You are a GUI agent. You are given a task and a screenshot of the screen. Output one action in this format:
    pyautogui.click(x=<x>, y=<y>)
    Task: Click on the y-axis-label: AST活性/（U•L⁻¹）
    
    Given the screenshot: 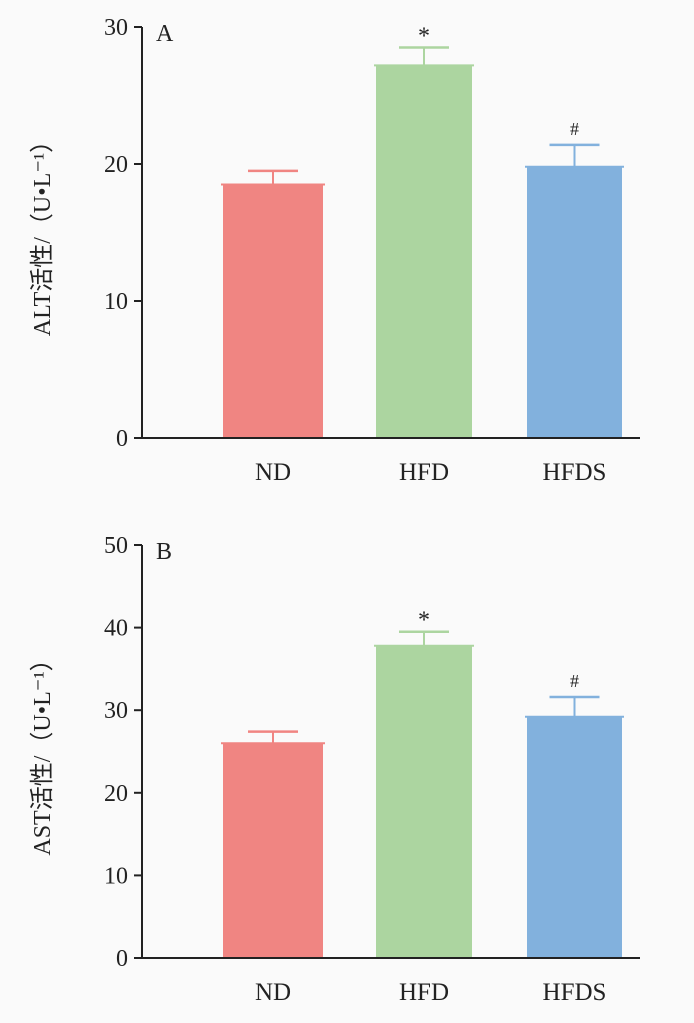 What is the action you would take?
    pyautogui.click(x=42, y=751)
    